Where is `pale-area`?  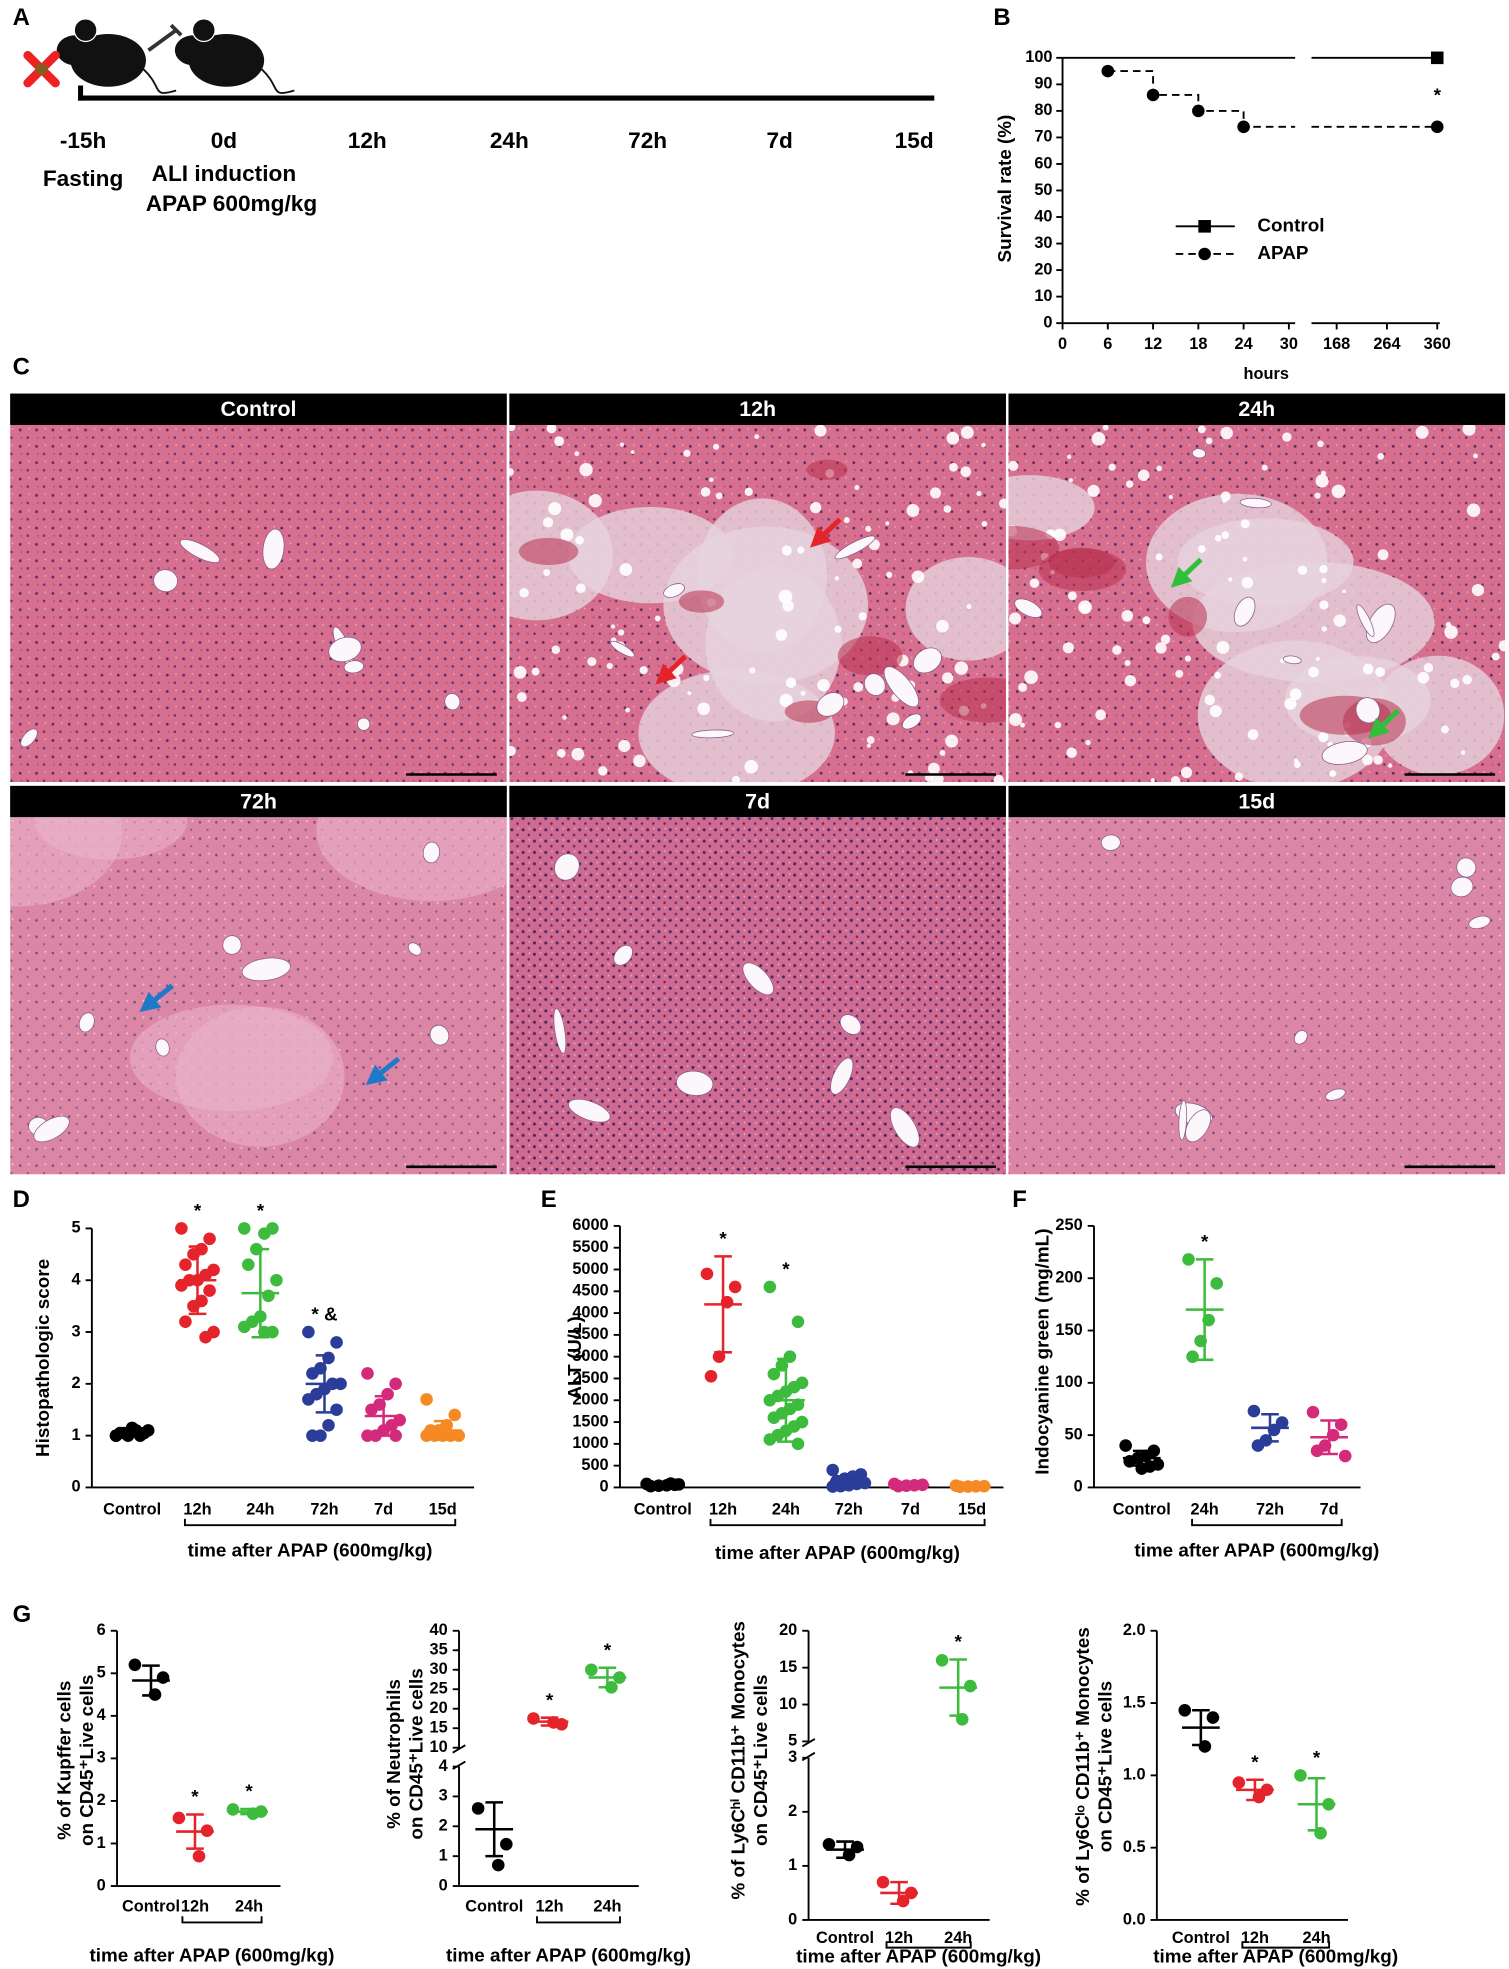 pale-area is located at coordinates (411, 859).